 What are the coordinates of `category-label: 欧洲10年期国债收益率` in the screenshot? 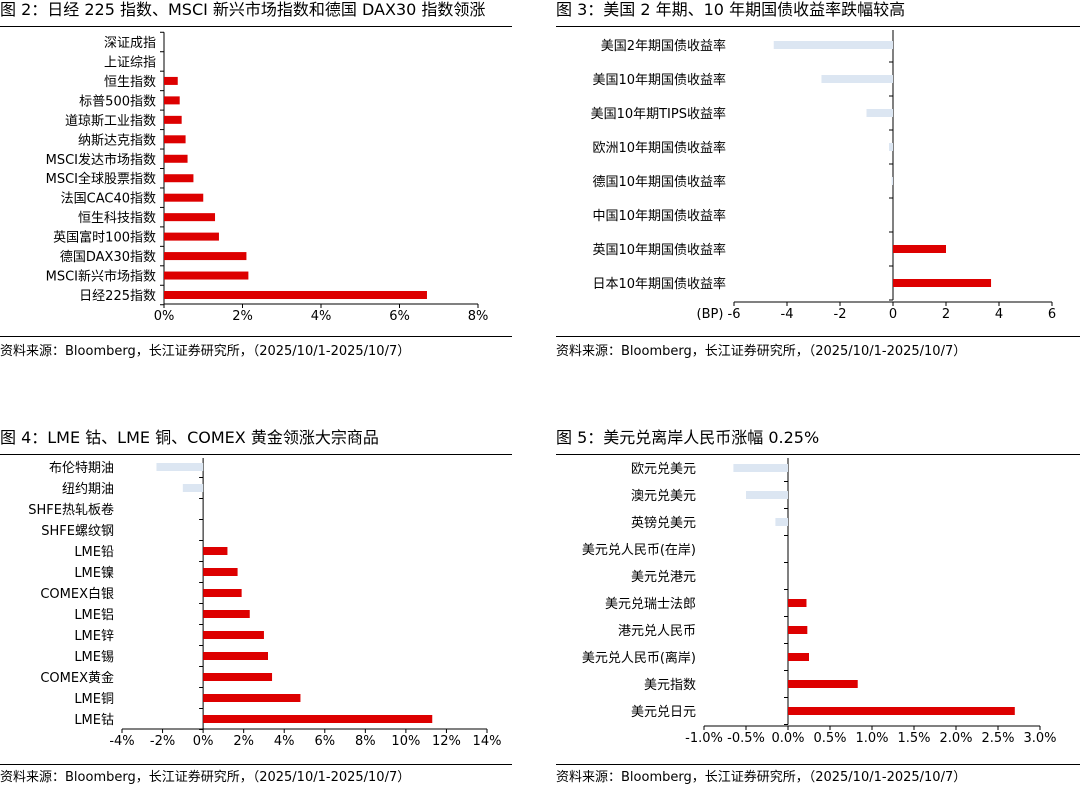 It's located at (659, 148).